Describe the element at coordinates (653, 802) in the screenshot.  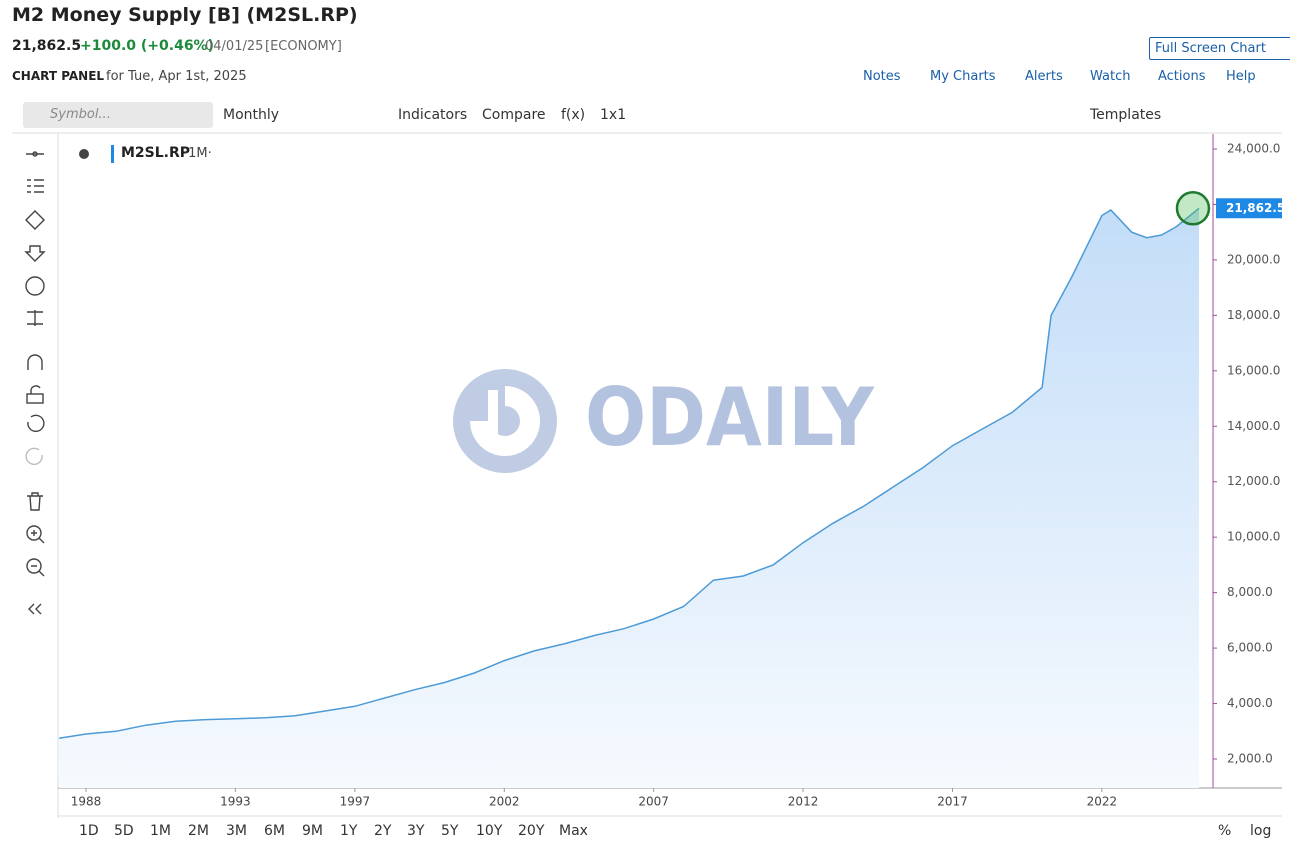
I see `x-tick-label: 2007` at that location.